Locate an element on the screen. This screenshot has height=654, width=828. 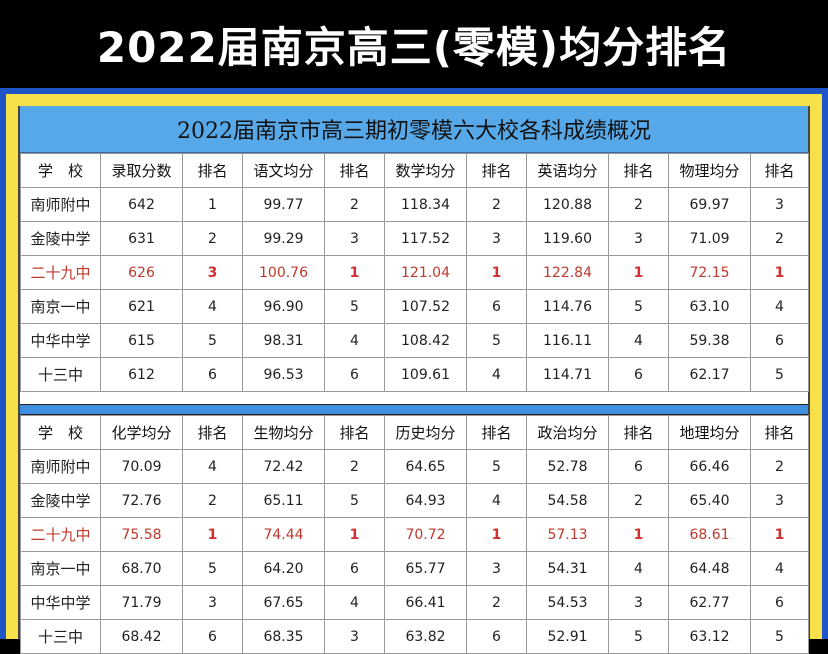
score-cell: 59.38 is located at coordinates (709, 340).